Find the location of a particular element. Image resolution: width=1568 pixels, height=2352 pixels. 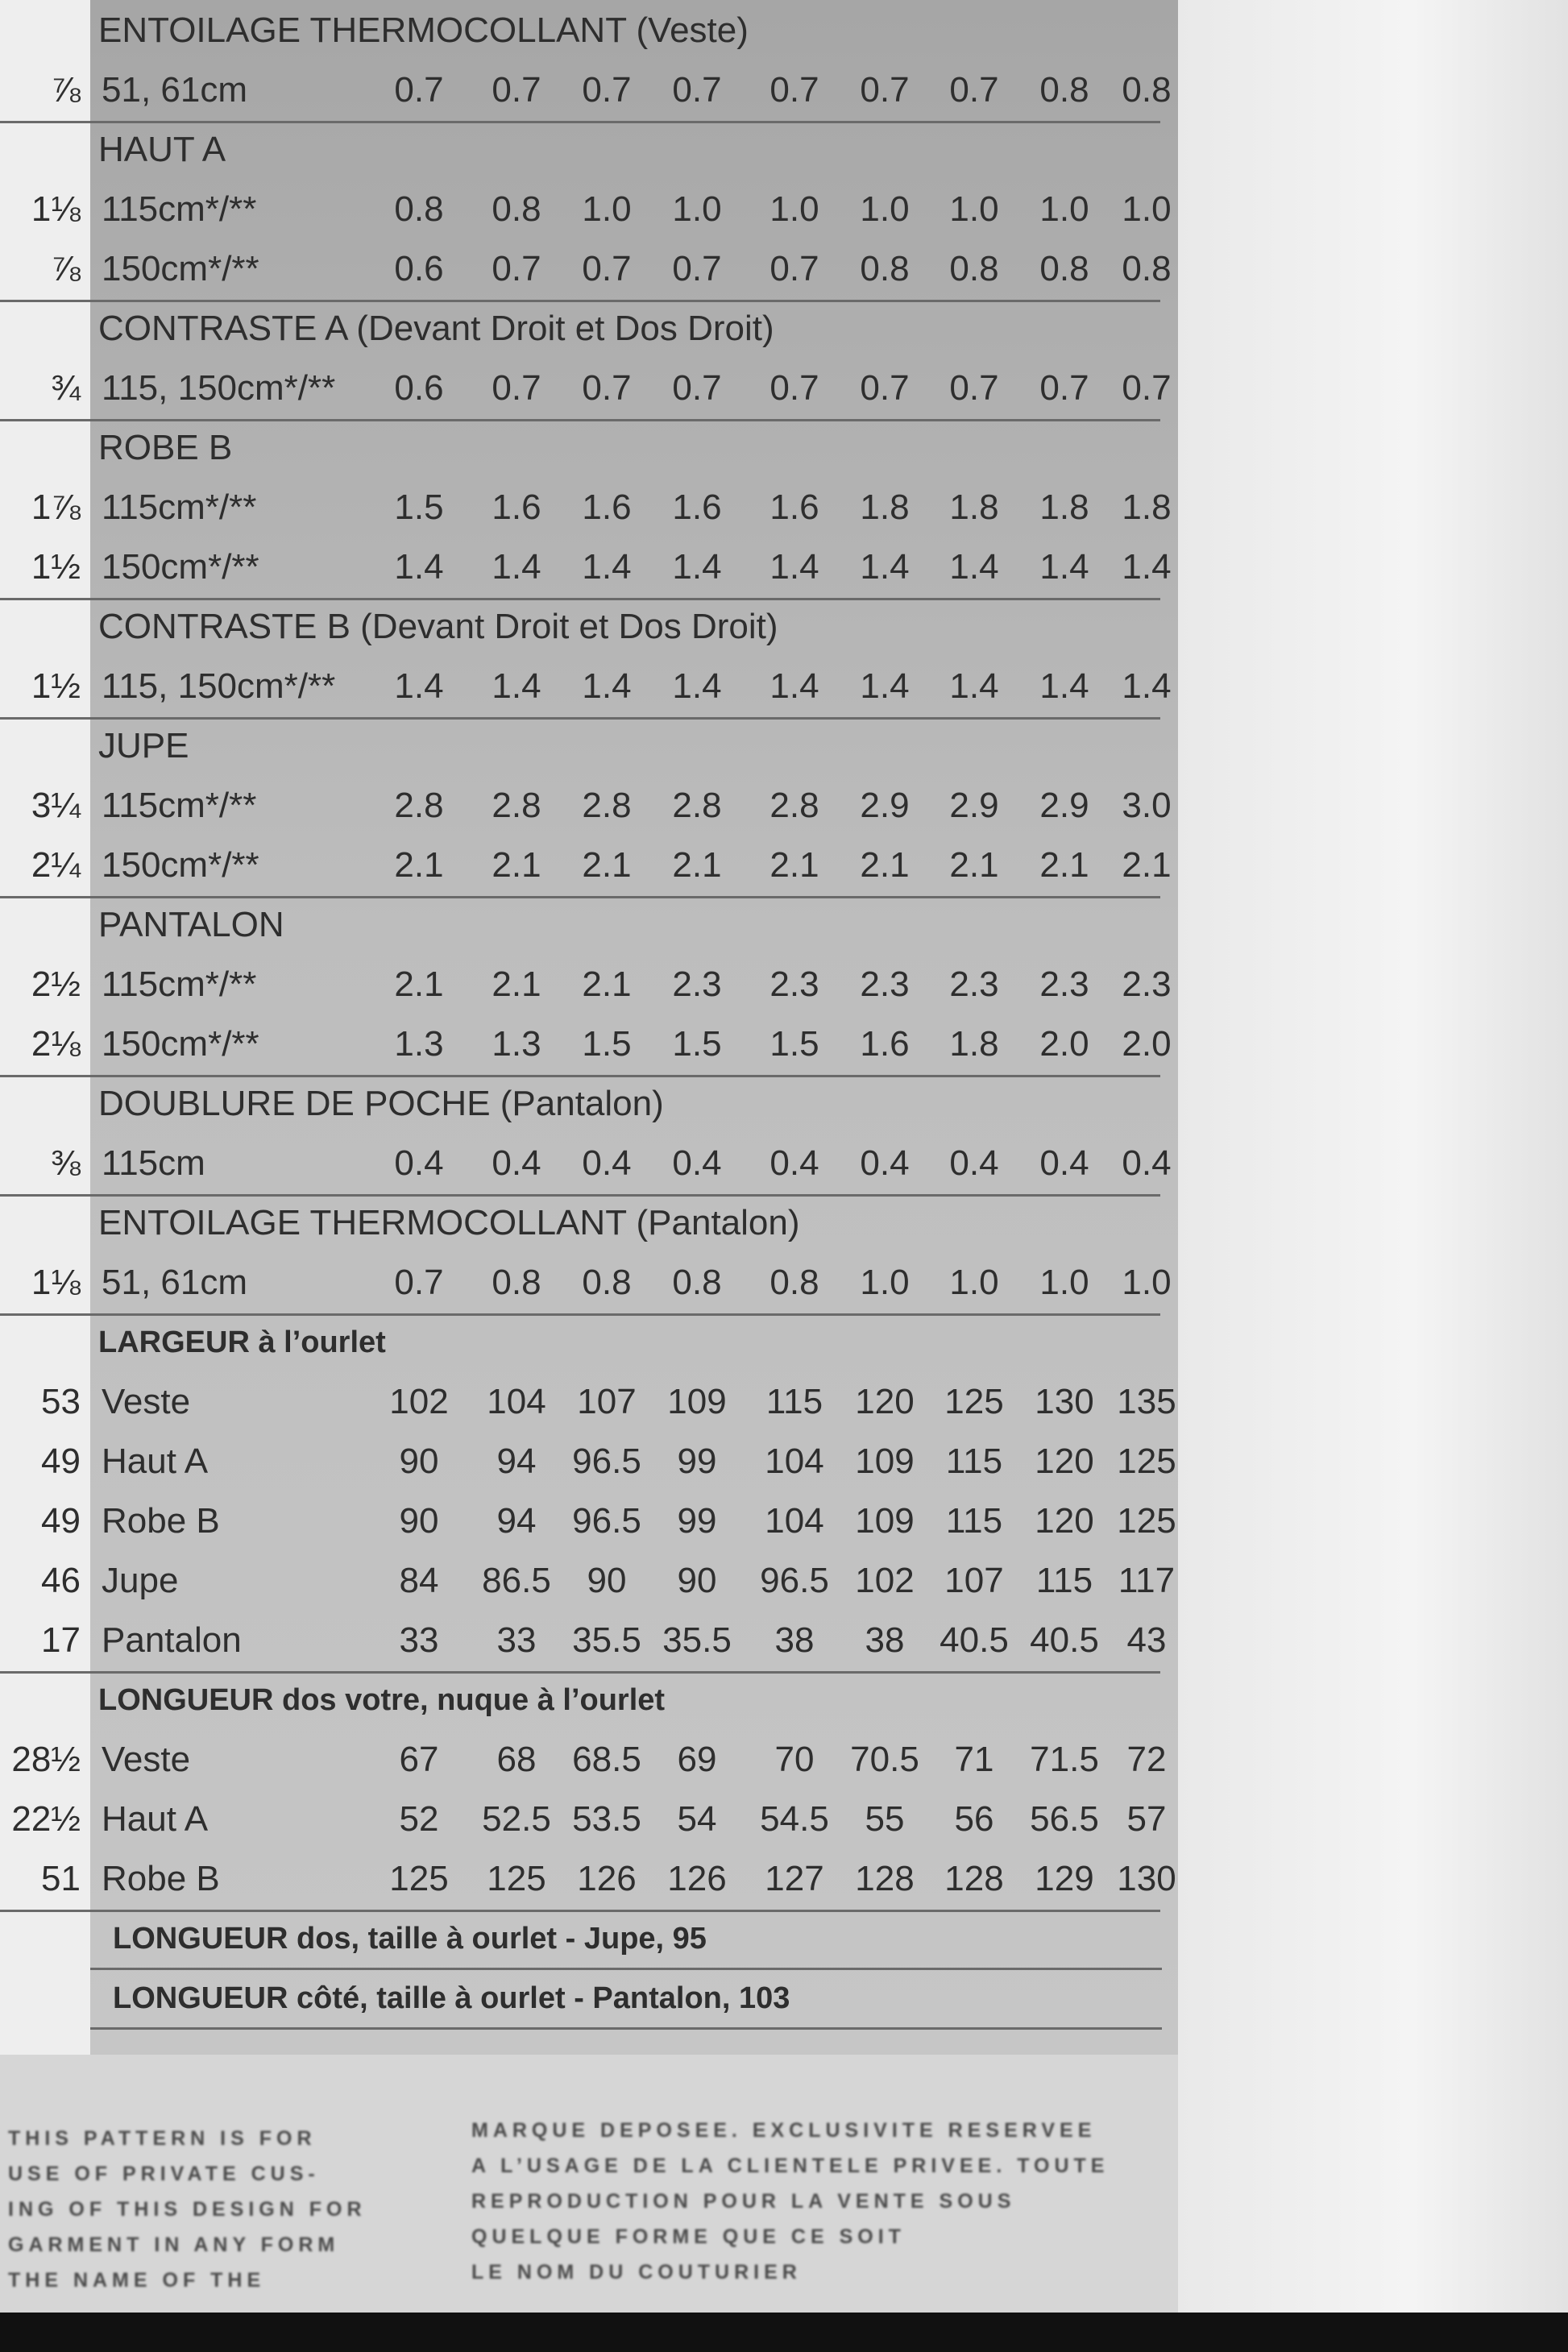

cell-value: 0.6 is located at coordinates (419, 388).